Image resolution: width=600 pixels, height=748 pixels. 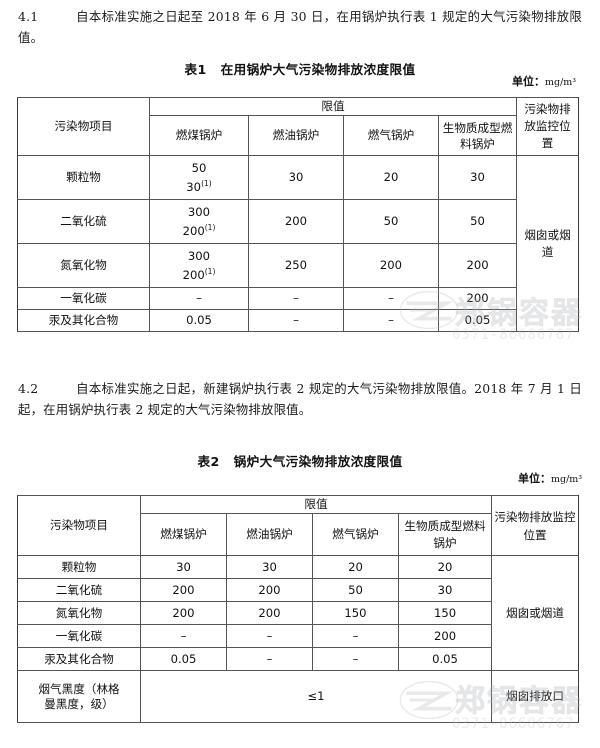 I want to click on table1-row2-coal: 300 200(1), so click(x=199, y=265).